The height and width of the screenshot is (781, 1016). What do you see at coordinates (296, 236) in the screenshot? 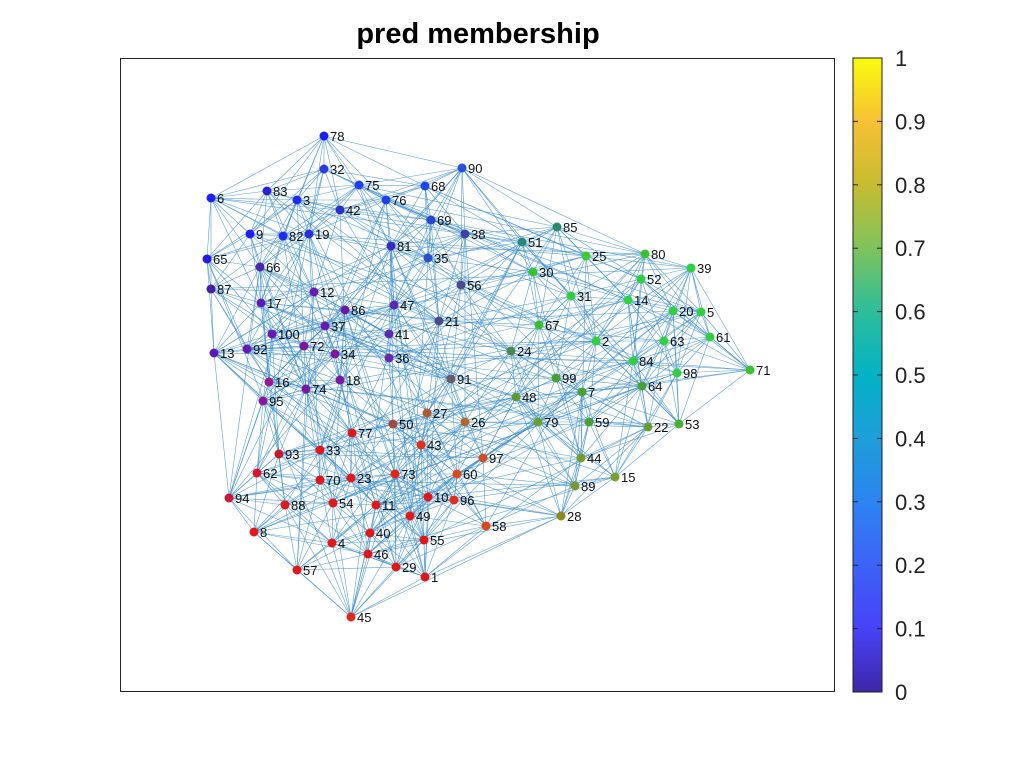
I see `node-label-82: 82` at bounding box center [296, 236].